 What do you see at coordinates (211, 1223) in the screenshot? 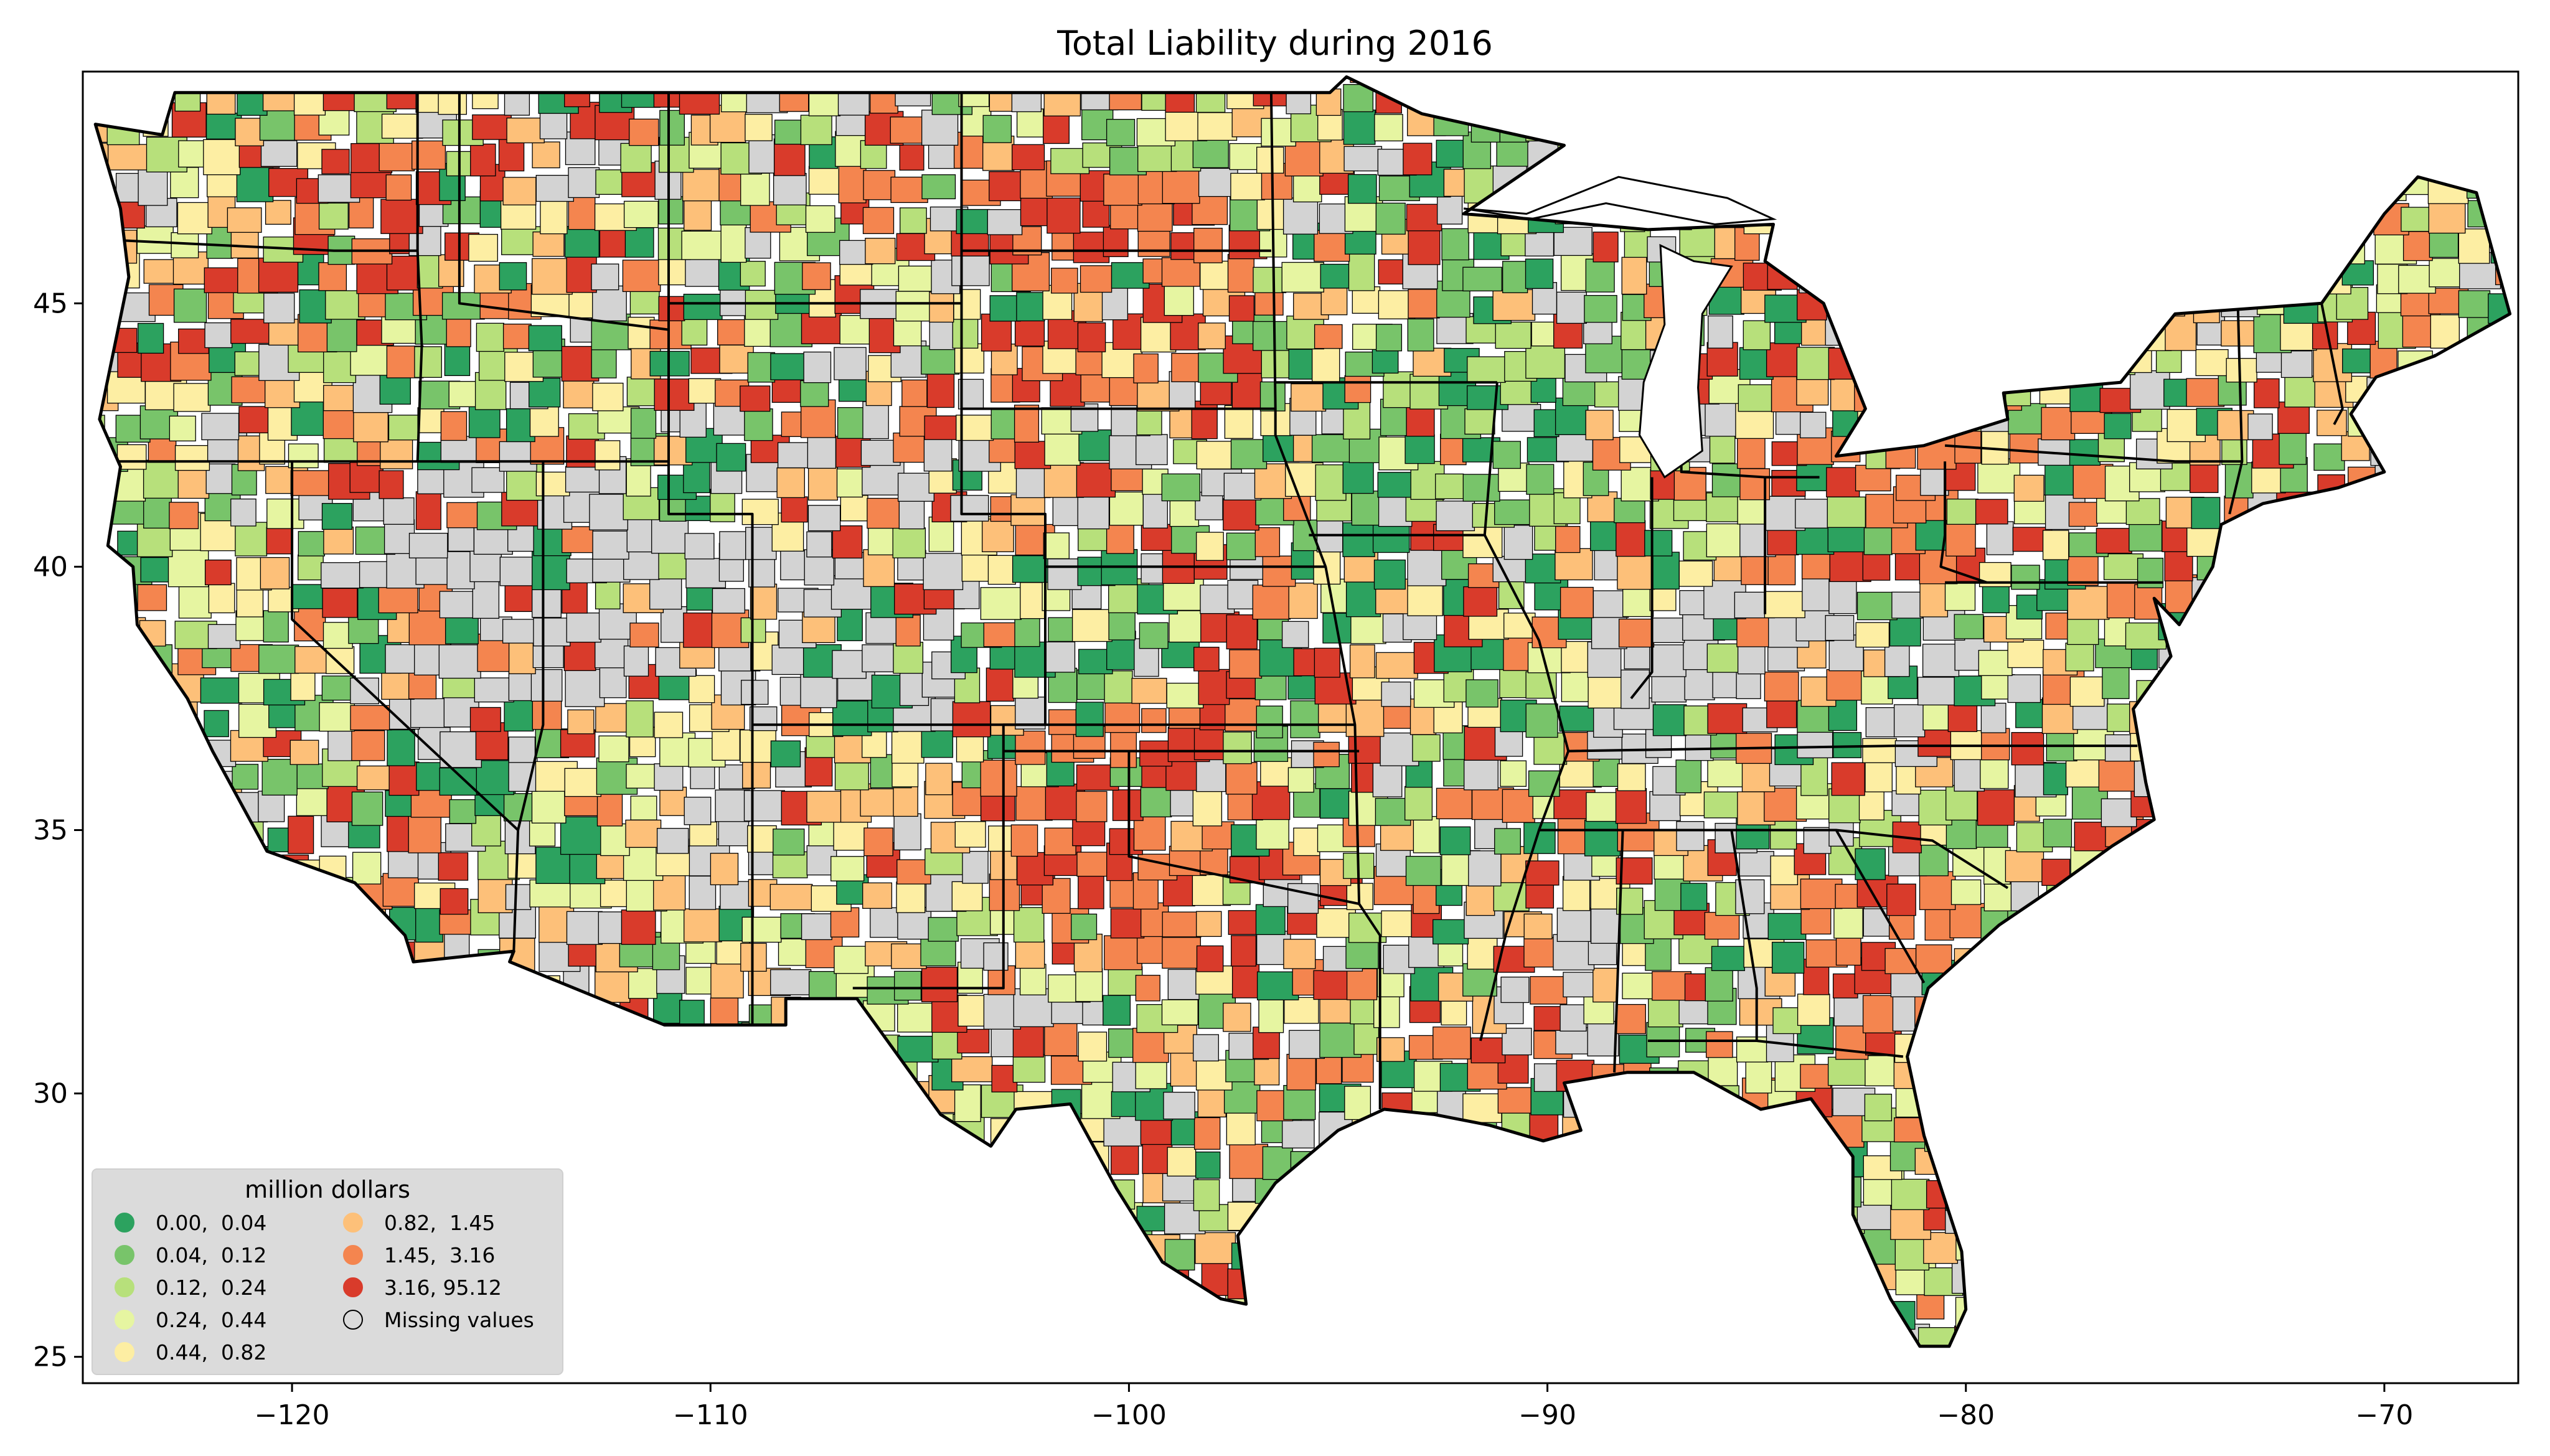
I see `legend-label: 0.00, 0.04` at bounding box center [211, 1223].